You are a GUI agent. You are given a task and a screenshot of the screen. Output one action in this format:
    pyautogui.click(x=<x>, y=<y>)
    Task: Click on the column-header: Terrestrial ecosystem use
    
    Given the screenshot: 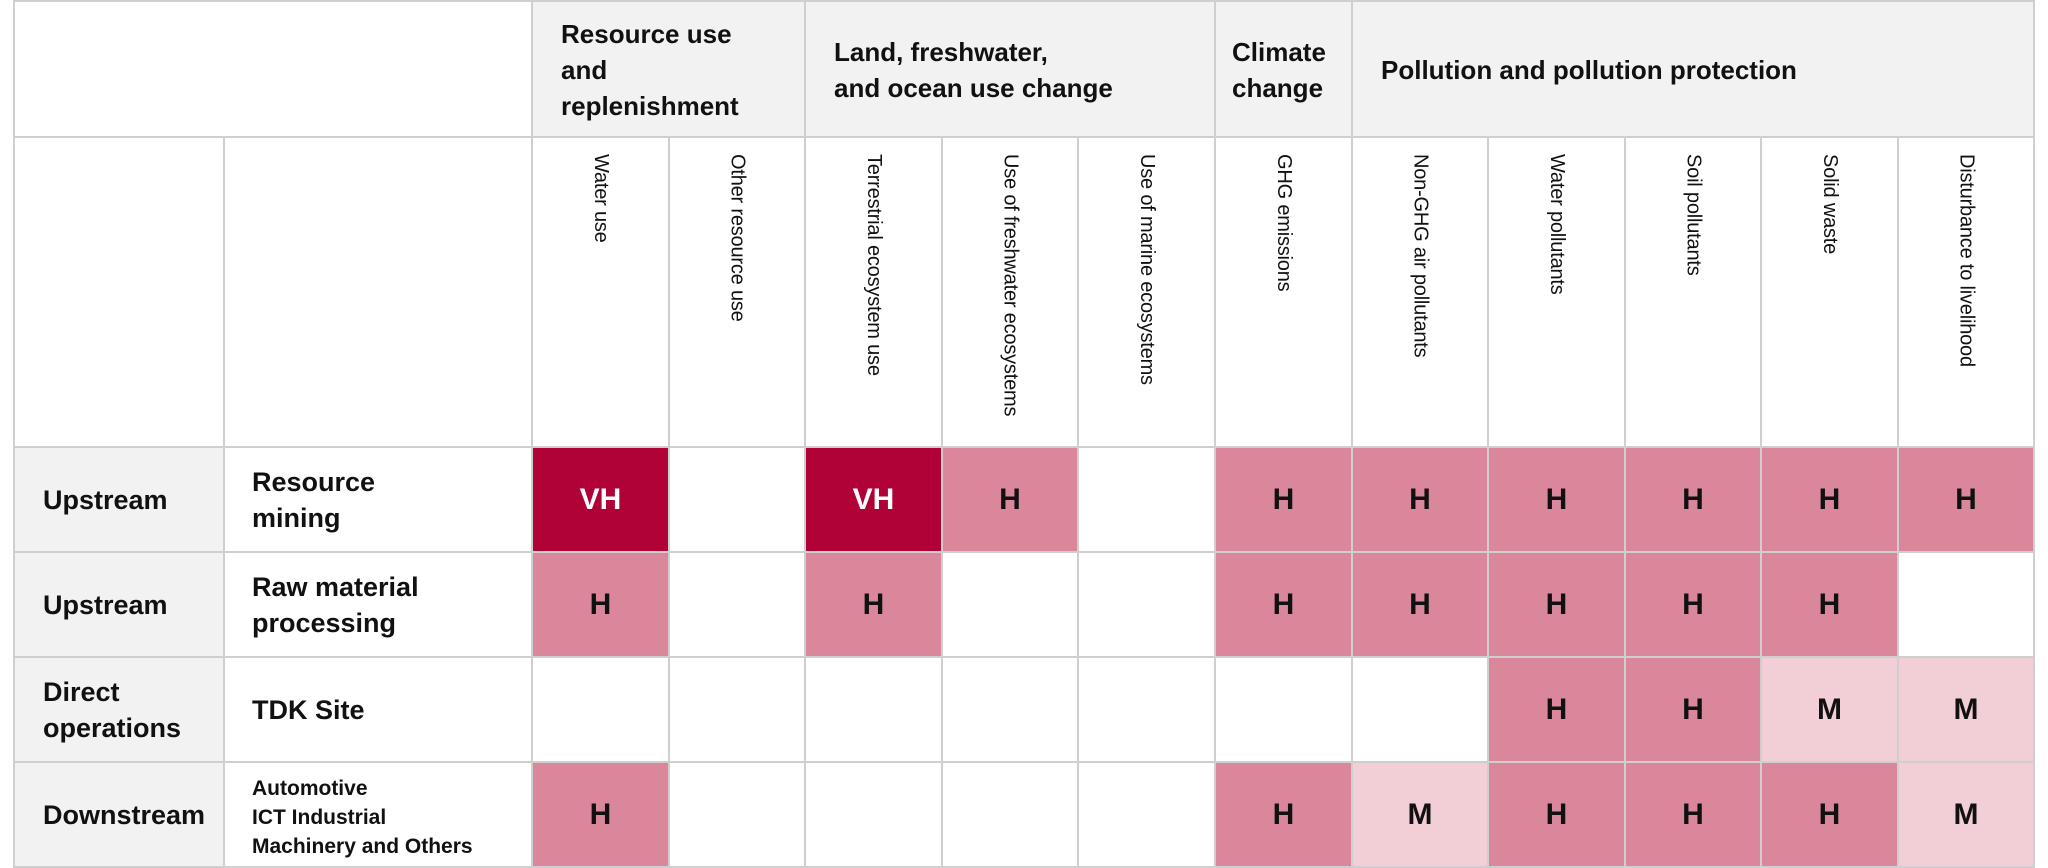 What is the action you would take?
    pyautogui.click(x=873, y=292)
    